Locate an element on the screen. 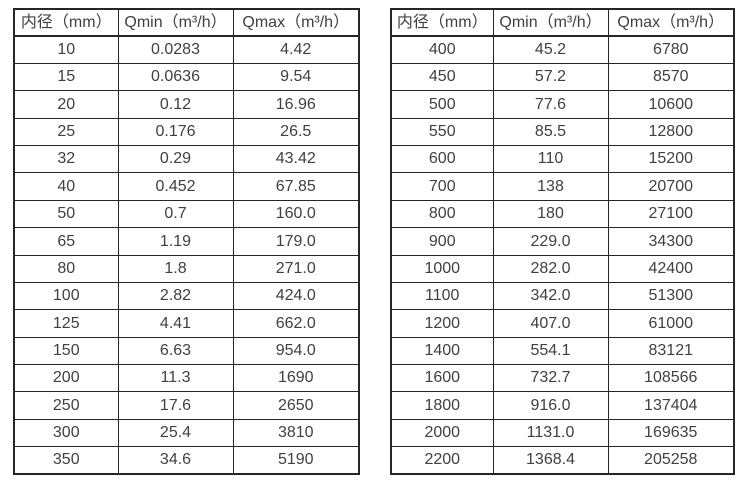 This screenshot has height=483, width=750. table-row: 10 0.0283 4.42 is located at coordinates (186, 49).